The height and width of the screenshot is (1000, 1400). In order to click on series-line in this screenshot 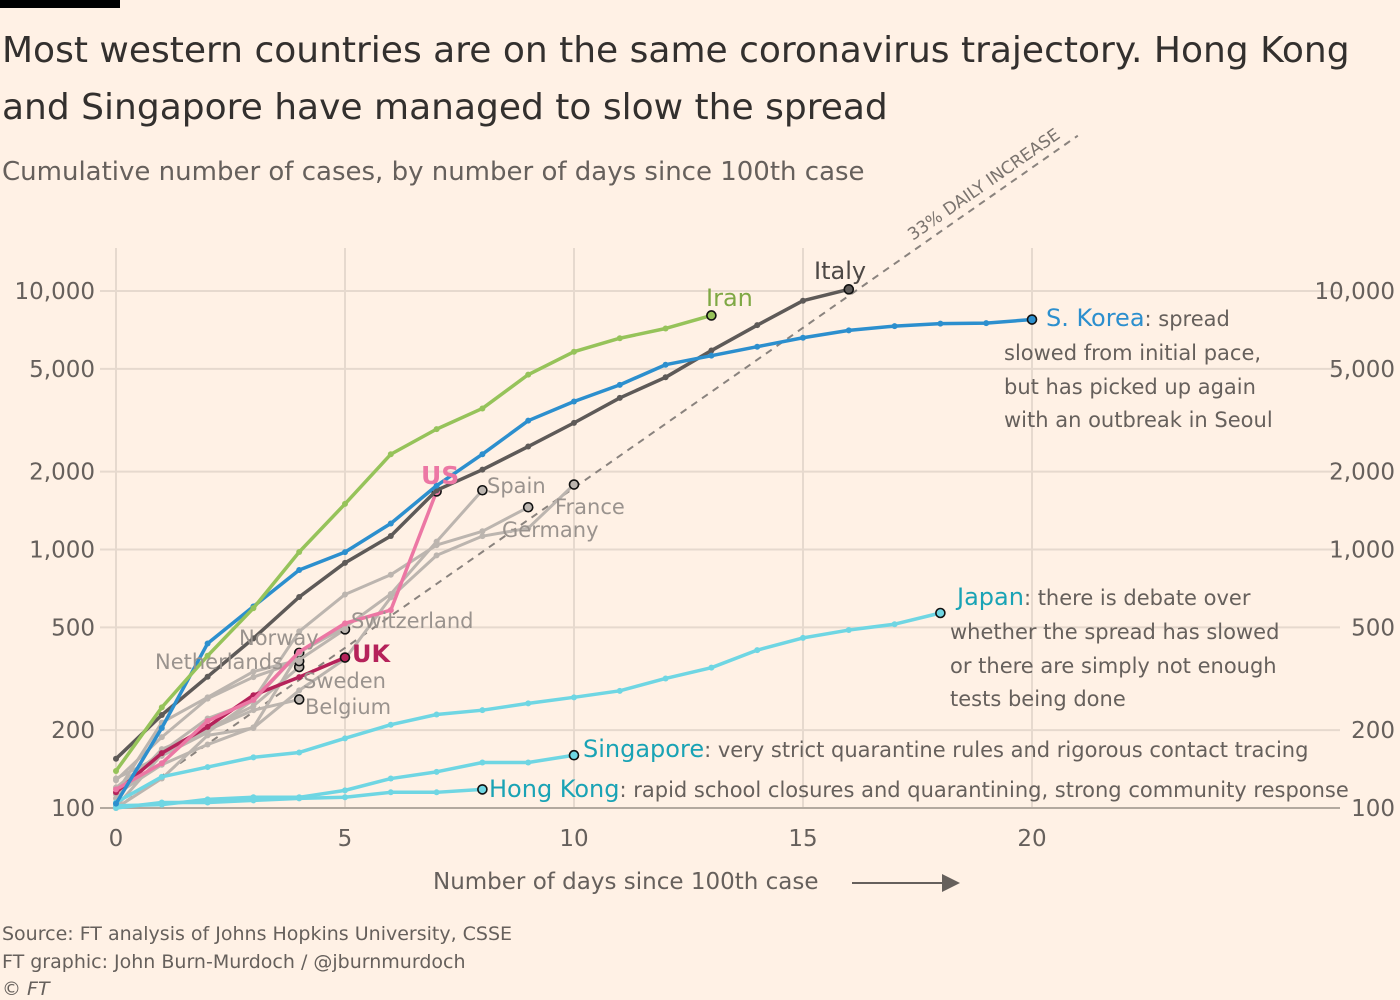, I will do `click(277, 640)`.